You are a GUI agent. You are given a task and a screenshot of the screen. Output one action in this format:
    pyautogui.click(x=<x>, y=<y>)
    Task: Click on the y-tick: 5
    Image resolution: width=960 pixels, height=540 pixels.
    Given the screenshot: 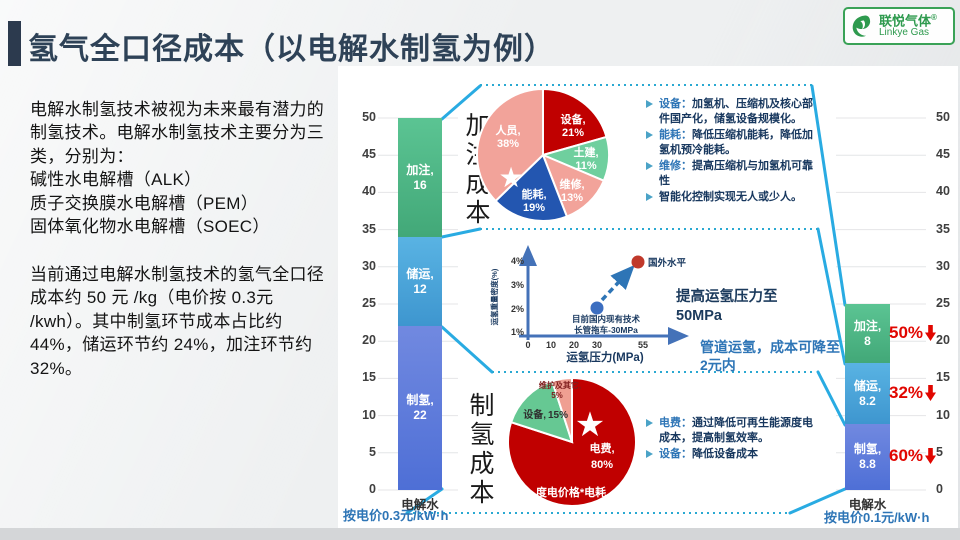 What is the action you would take?
    pyautogui.click(x=939, y=452)
    